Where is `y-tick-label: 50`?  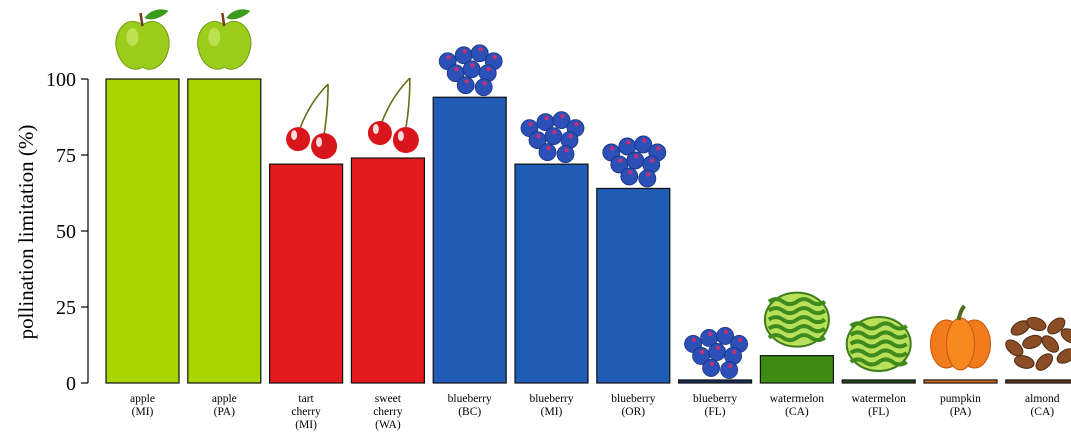 y-tick-label: 50 is located at coordinates (66, 232).